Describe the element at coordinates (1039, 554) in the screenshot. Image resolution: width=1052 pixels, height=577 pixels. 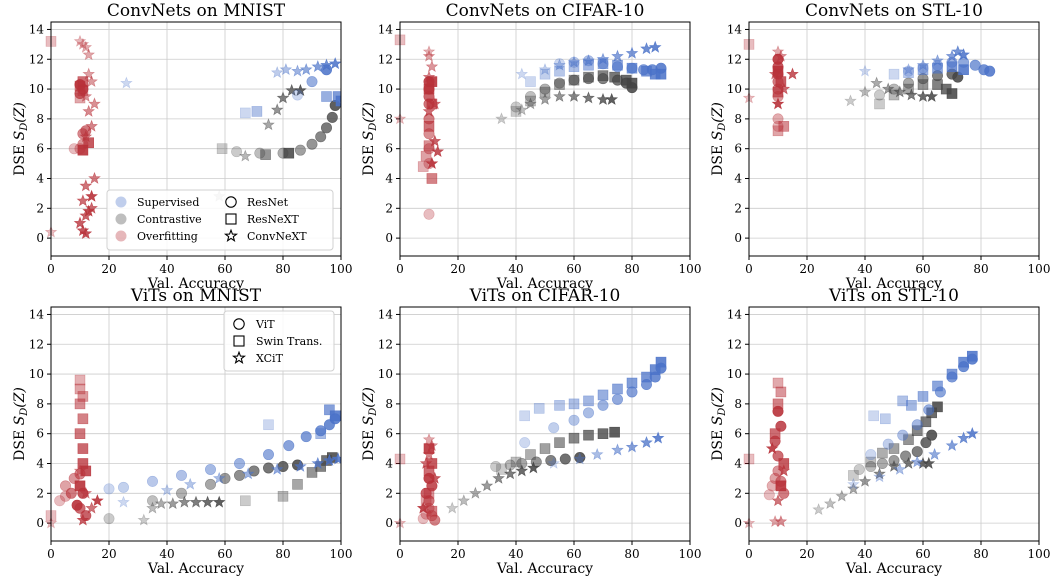
I see `x-tick-label: 100` at that location.